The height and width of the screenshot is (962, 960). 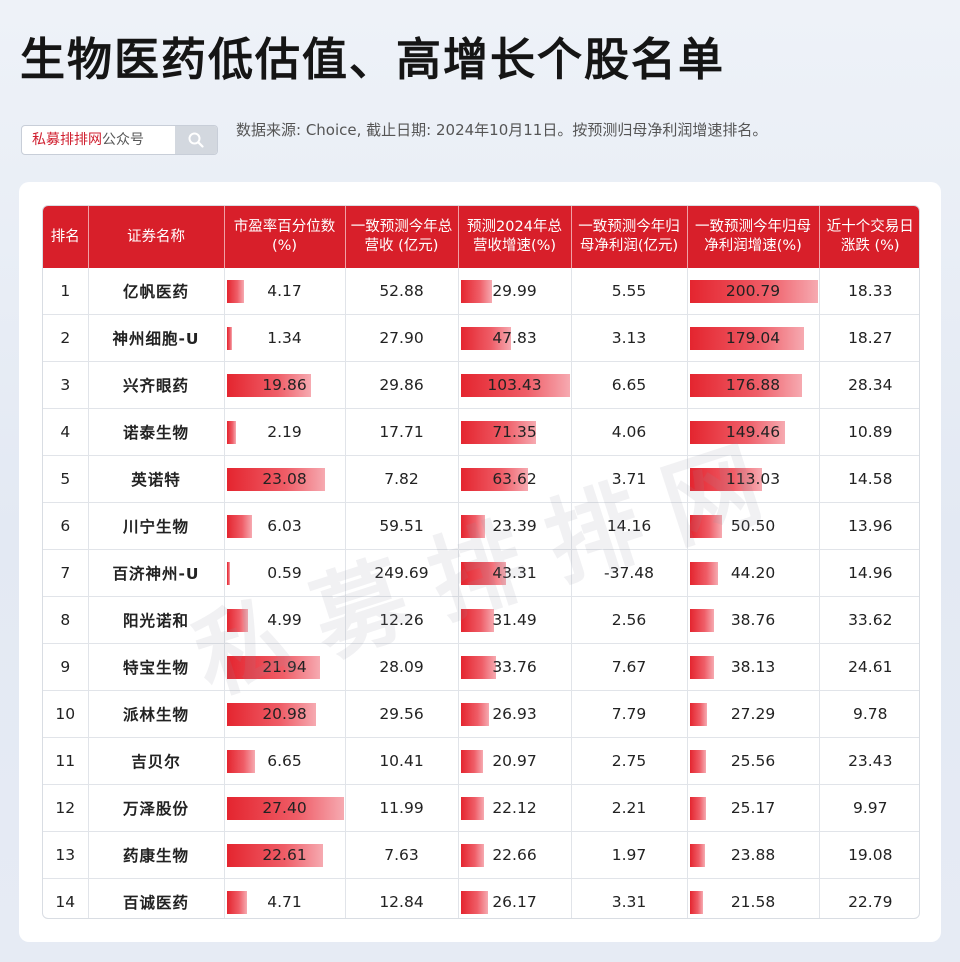 I want to click on cell-profit-growth: 44.20, so click(x=753, y=573).